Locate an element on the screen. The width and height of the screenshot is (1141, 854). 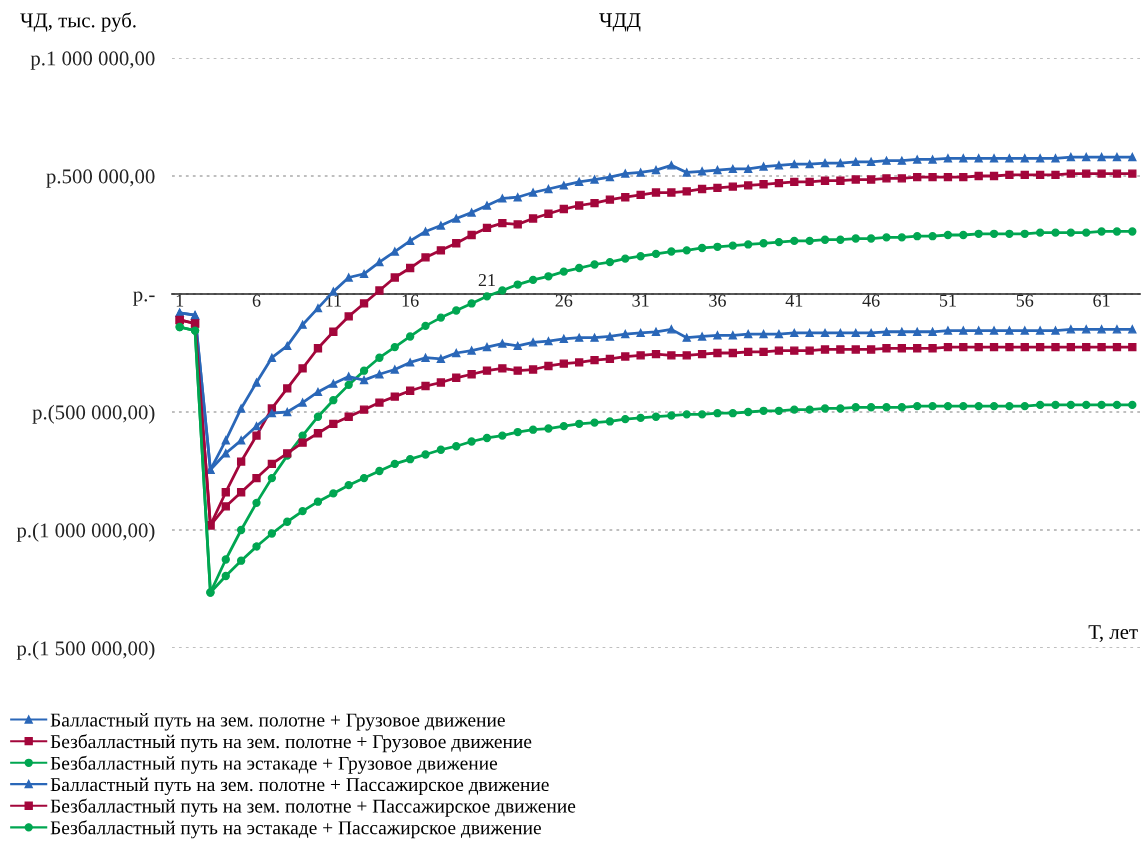
x-tick-label: 31 is located at coordinates (640, 300).